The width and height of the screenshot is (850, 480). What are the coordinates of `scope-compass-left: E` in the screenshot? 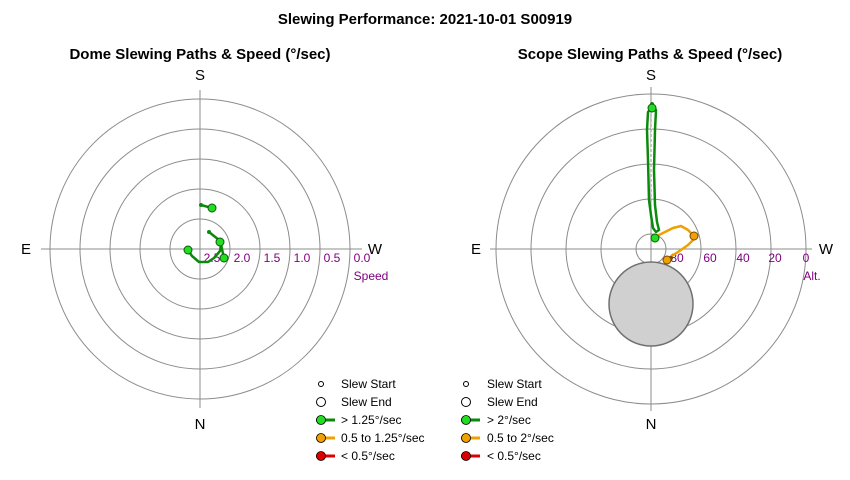 It's located at (476, 249).